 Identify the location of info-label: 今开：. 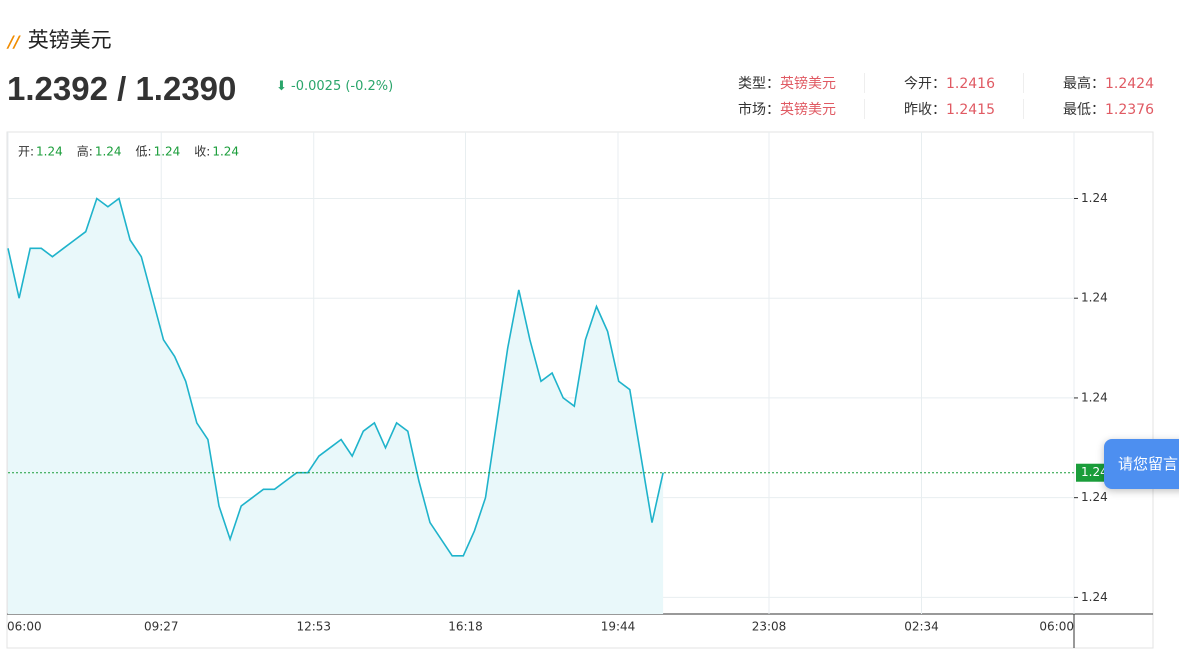
(925, 84).